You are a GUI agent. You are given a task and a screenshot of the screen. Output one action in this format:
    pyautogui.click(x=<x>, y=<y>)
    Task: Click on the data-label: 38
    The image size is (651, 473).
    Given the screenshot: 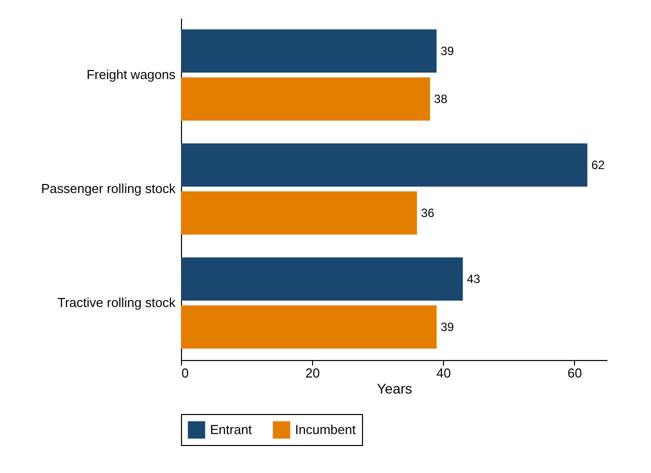 What is the action you would take?
    pyautogui.click(x=441, y=99)
    